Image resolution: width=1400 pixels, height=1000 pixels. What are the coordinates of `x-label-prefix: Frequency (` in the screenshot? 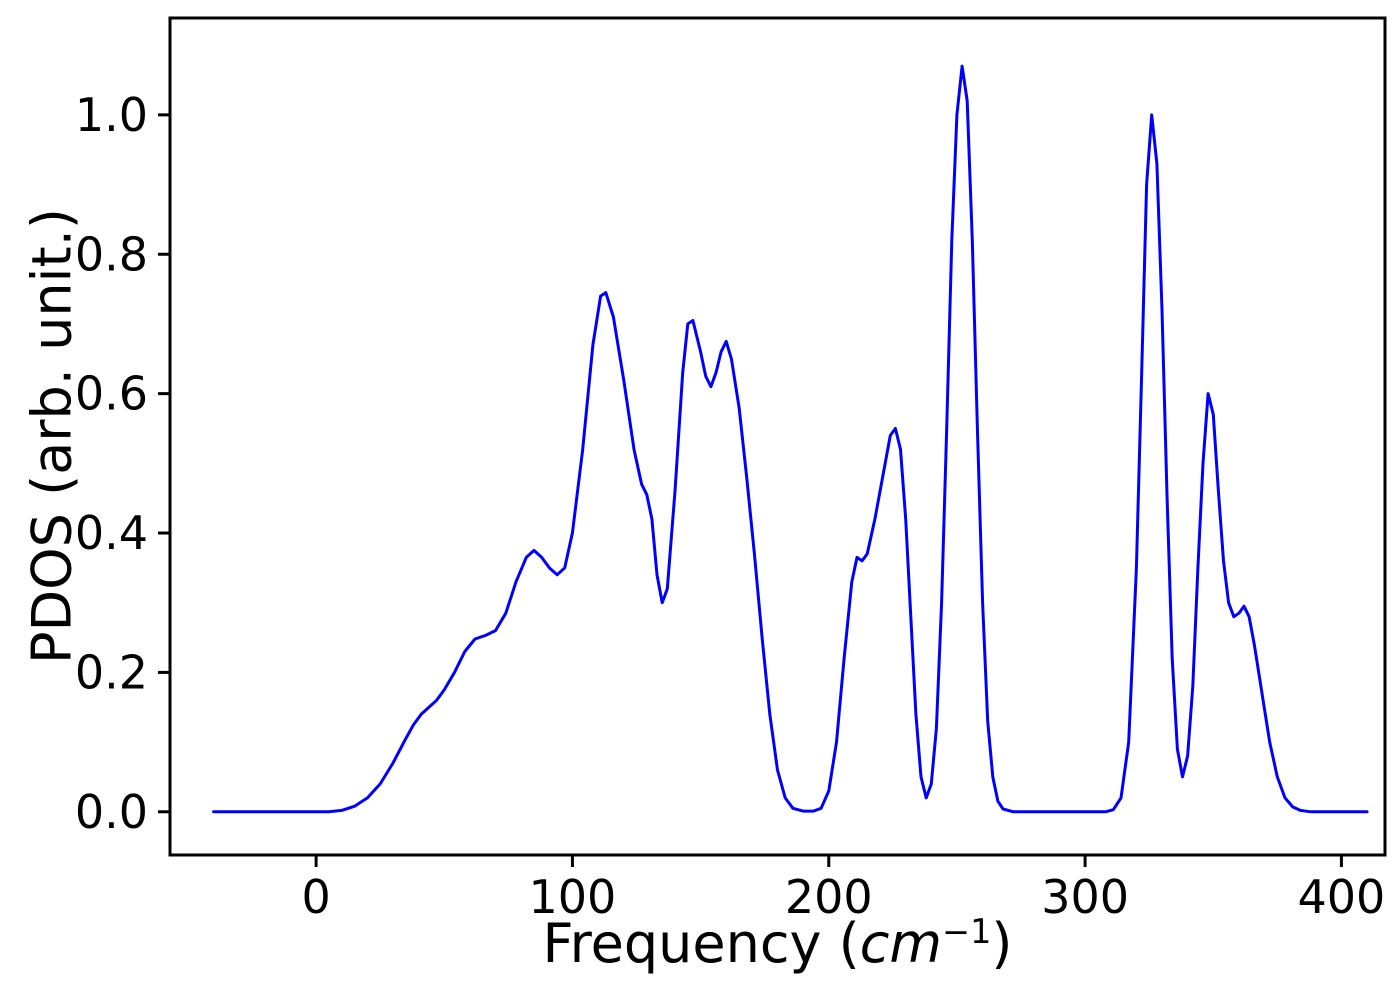 It's located at (701, 943).